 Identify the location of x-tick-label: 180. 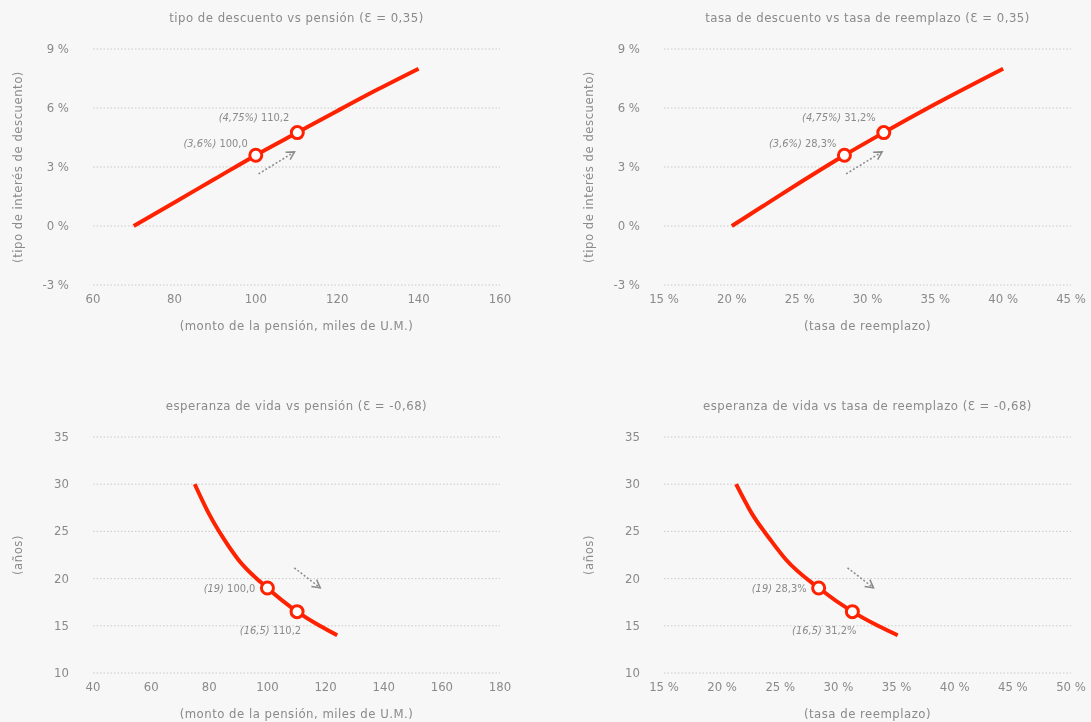
(500, 686).